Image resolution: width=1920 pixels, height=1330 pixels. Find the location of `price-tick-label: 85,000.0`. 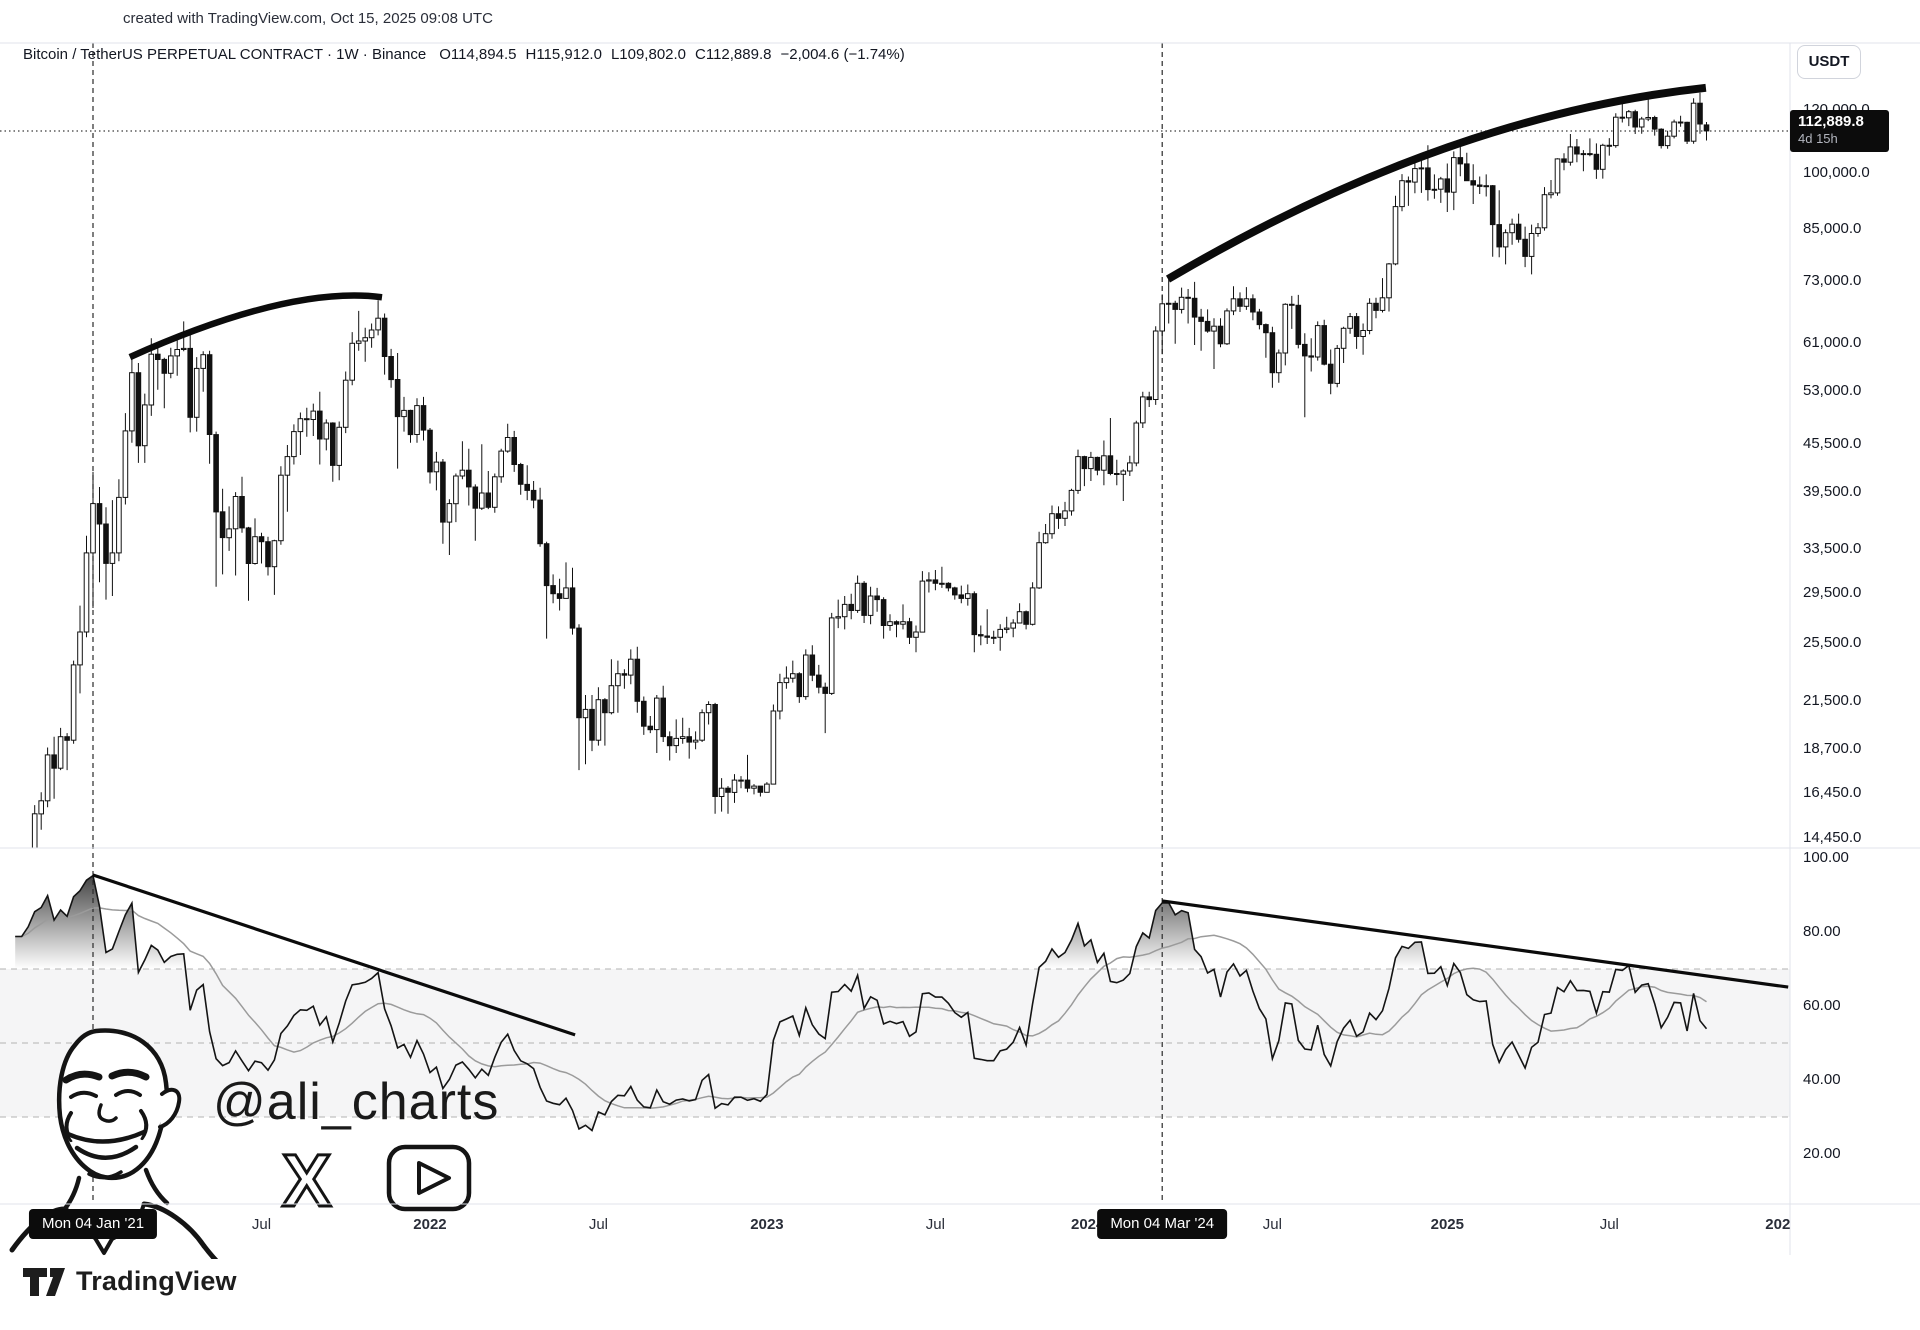

price-tick-label: 85,000.0 is located at coordinates (1832, 228).